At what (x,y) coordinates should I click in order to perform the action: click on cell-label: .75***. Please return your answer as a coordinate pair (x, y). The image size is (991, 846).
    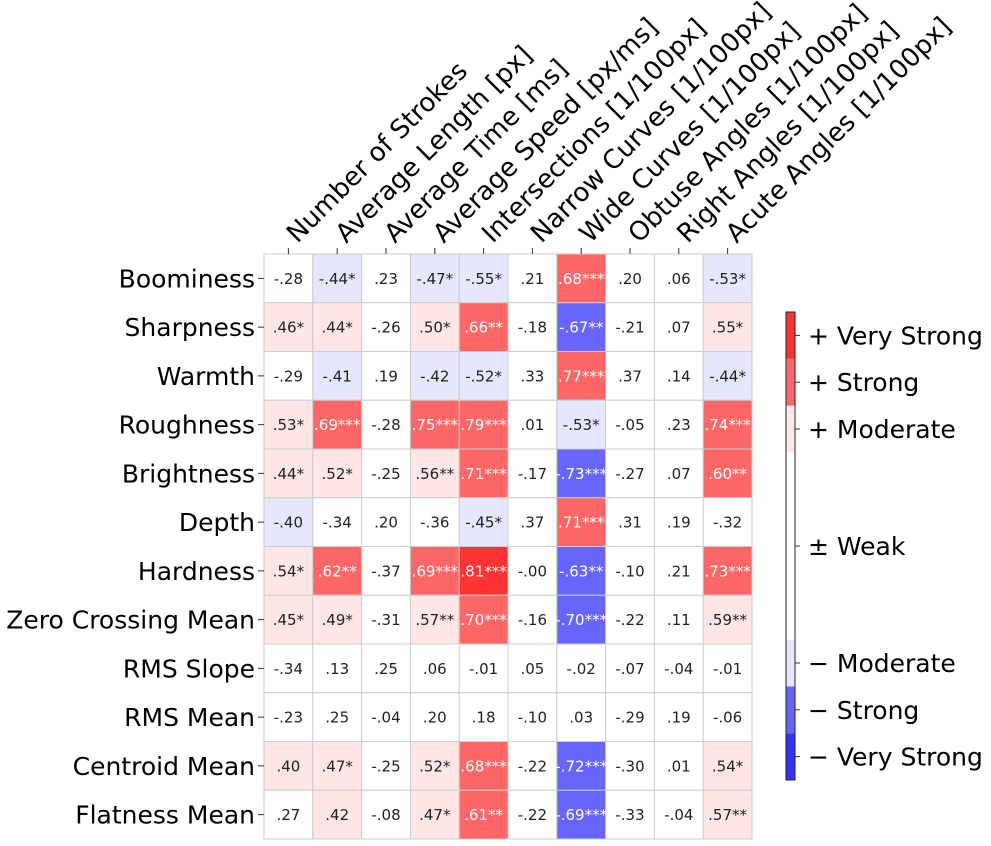
    Looking at the image, I should click on (435, 425).